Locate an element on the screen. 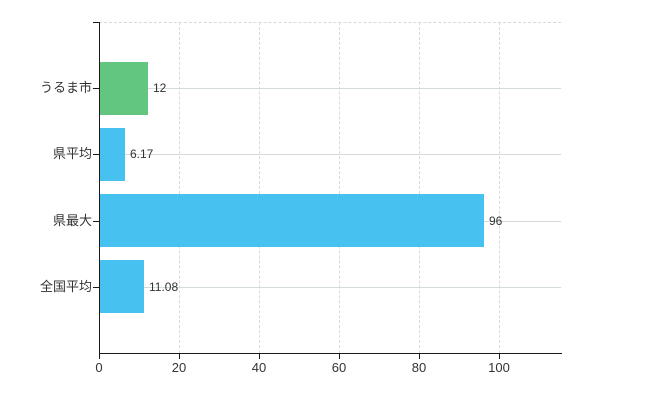 This screenshot has height=400, width=650. bar-value-label: 11.08 is located at coordinates (164, 287).